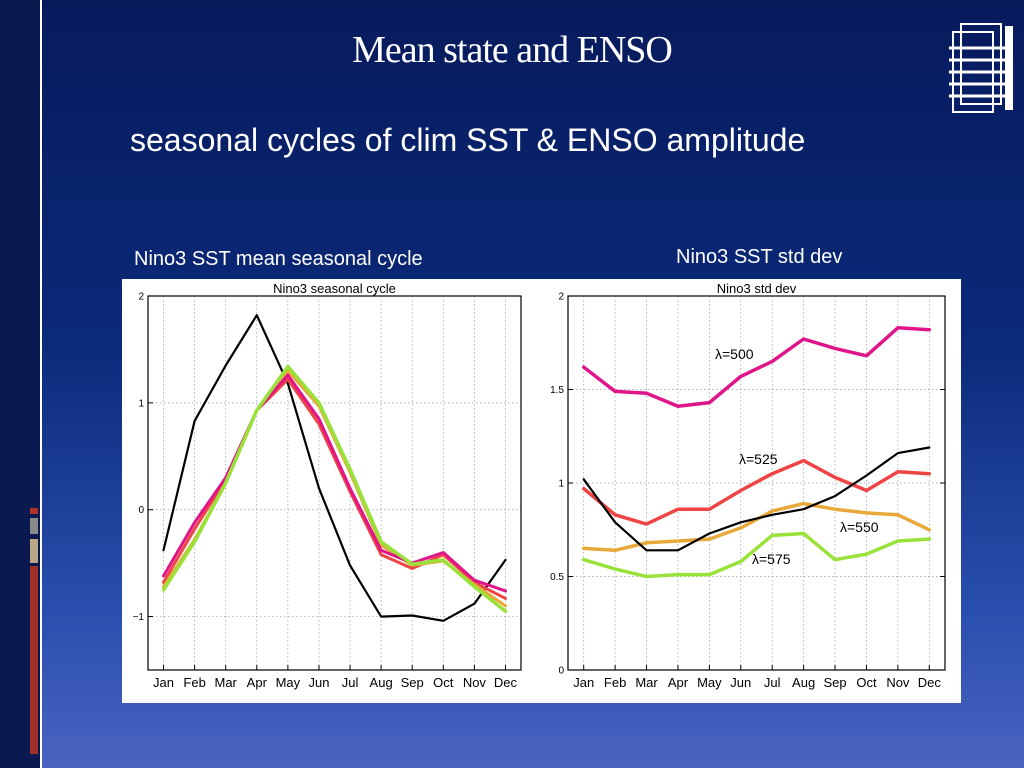 Image resolution: width=1024 pixels, height=768 pixels. I want to click on y-tick-label: 0.5, so click(557, 577).